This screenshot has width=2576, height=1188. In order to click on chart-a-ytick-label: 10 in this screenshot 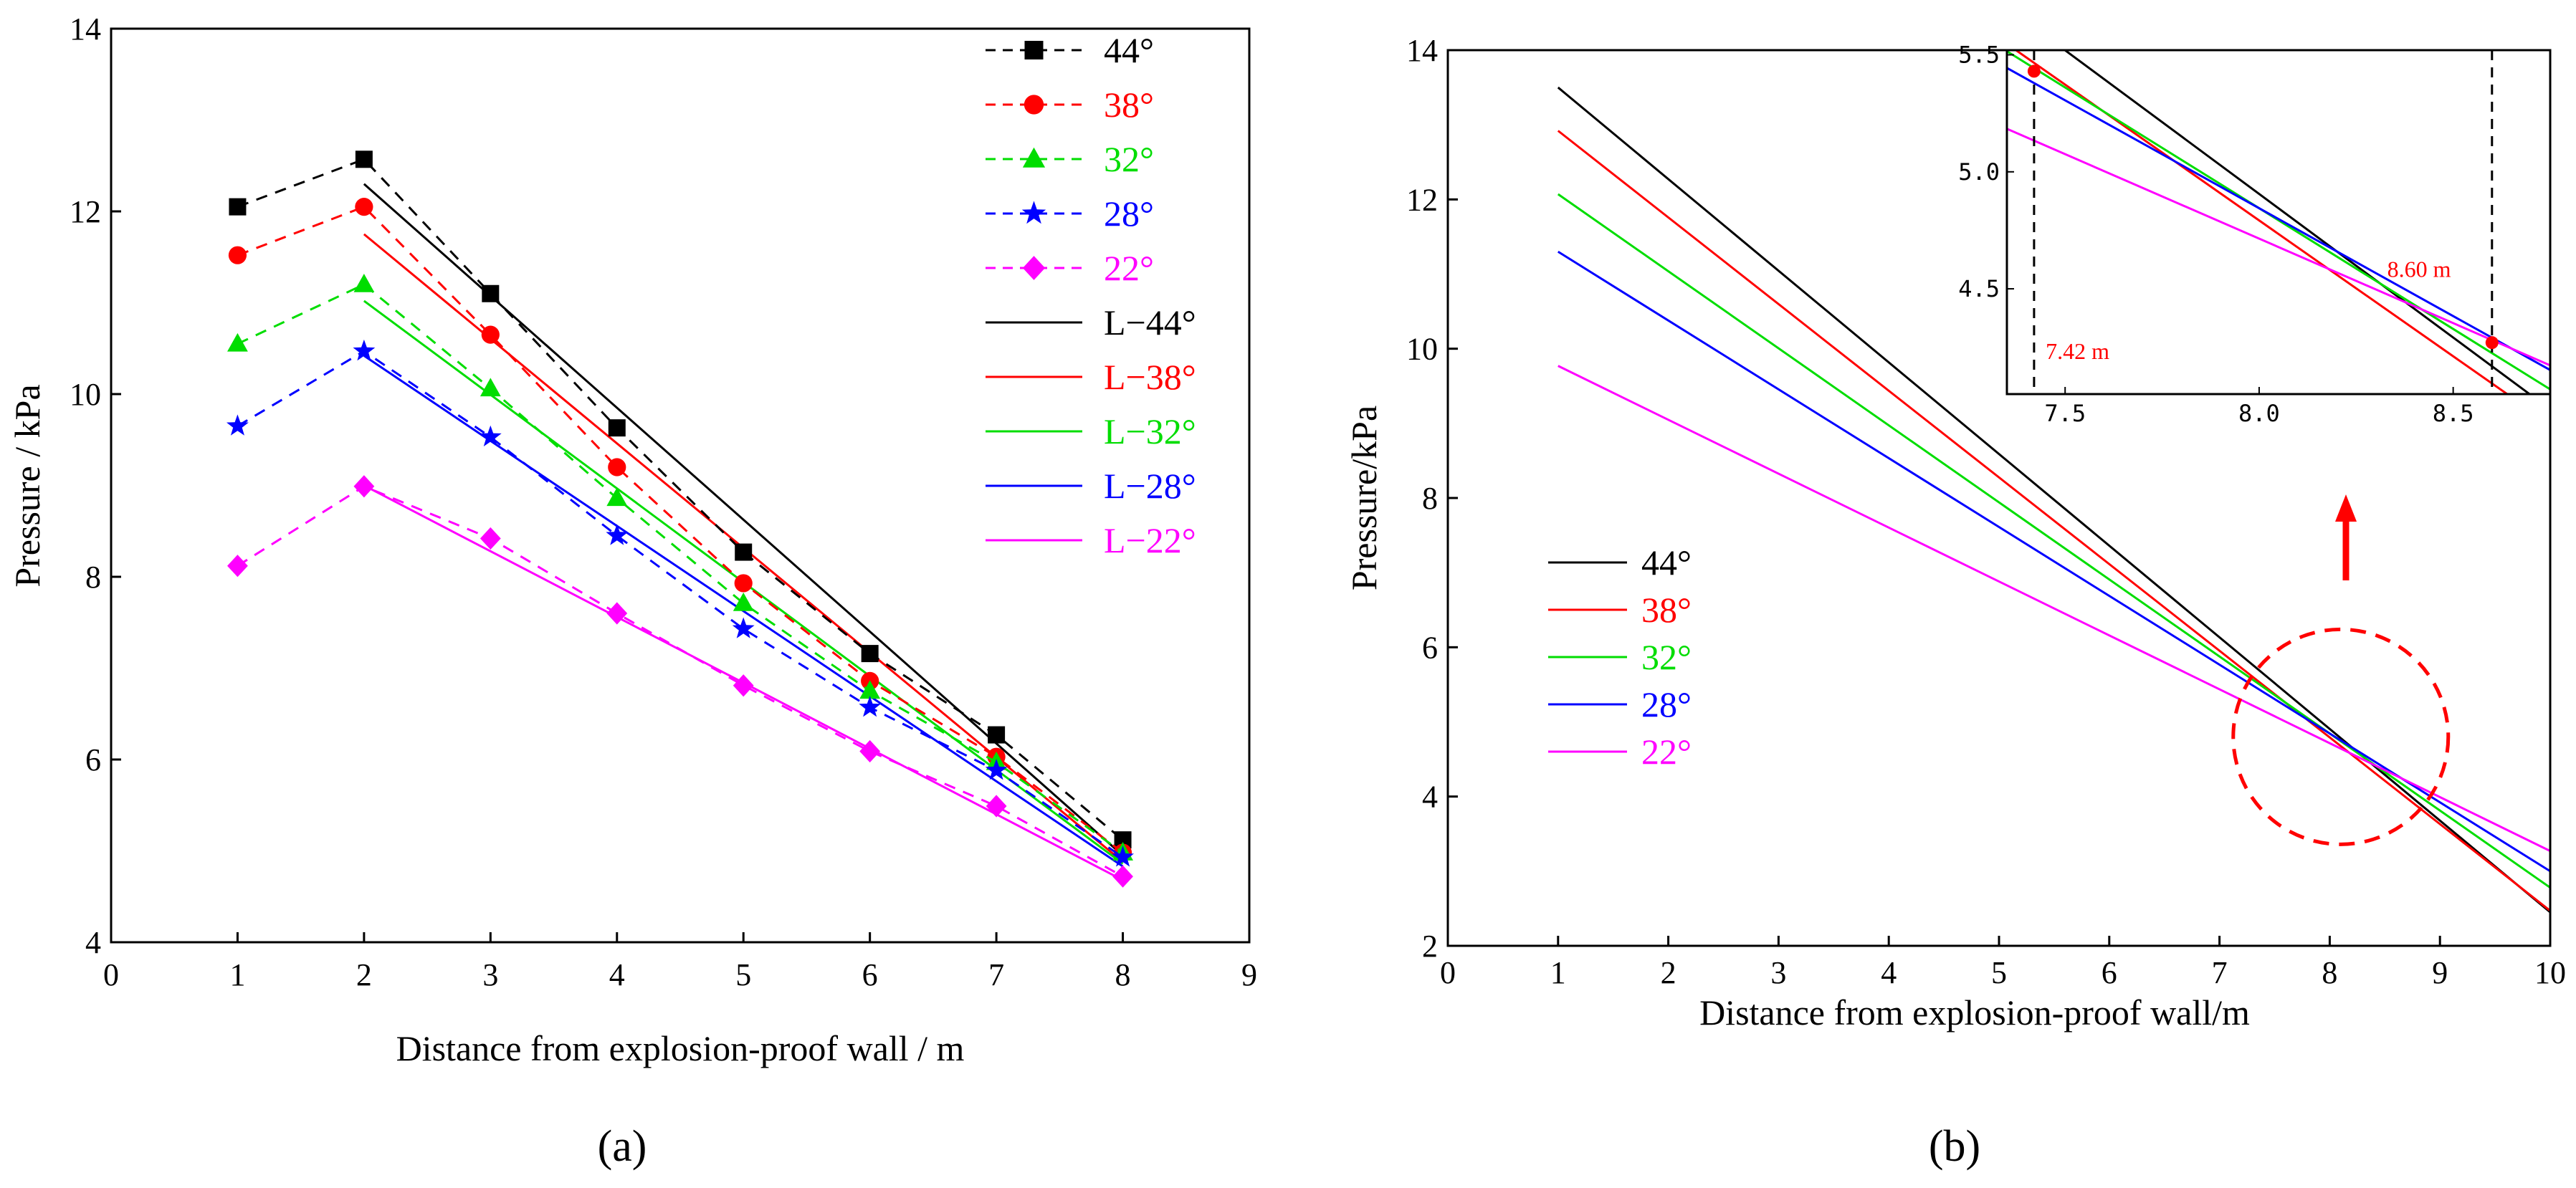, I will do `click(85, 395)`.